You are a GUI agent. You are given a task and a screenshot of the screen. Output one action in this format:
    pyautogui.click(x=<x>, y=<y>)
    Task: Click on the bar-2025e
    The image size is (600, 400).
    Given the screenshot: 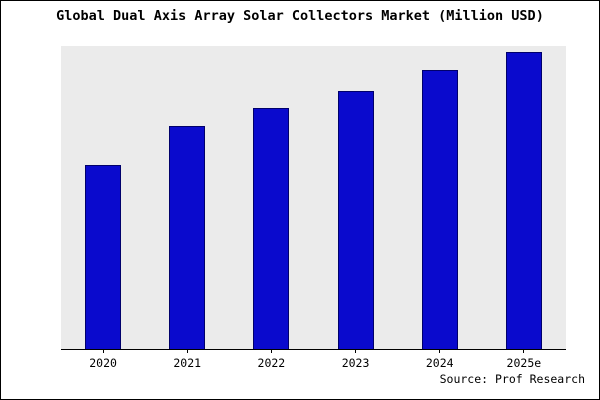 What is the action you would take?
    pyautogui.click(x=523, y=200)
    